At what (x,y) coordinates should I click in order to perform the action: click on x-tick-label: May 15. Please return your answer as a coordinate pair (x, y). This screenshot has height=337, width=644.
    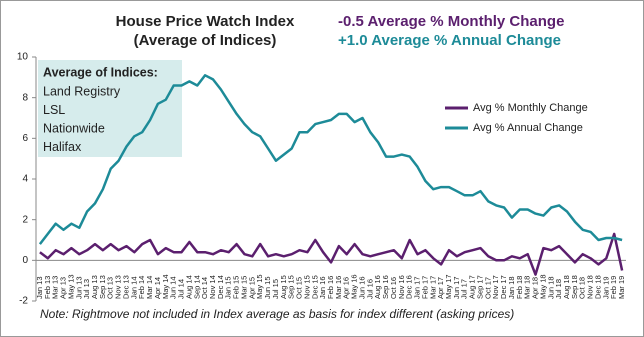
    Looking at the image, I should click on (259, 286).